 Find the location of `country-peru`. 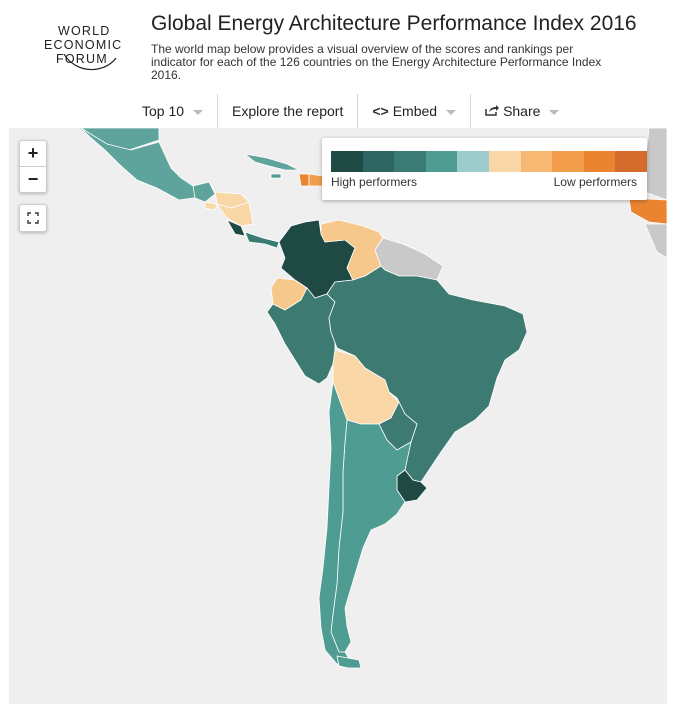

country-peru is located at coordinates (301, 336).